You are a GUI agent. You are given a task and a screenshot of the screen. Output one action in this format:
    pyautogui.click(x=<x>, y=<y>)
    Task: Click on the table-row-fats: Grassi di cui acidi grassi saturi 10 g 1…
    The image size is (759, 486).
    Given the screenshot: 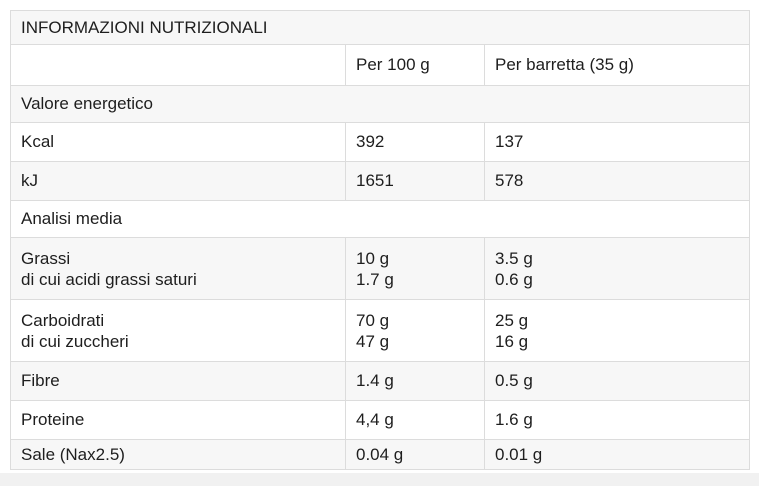 What is the action you would take?
    pyautogui.click(x=380, y=268)
    